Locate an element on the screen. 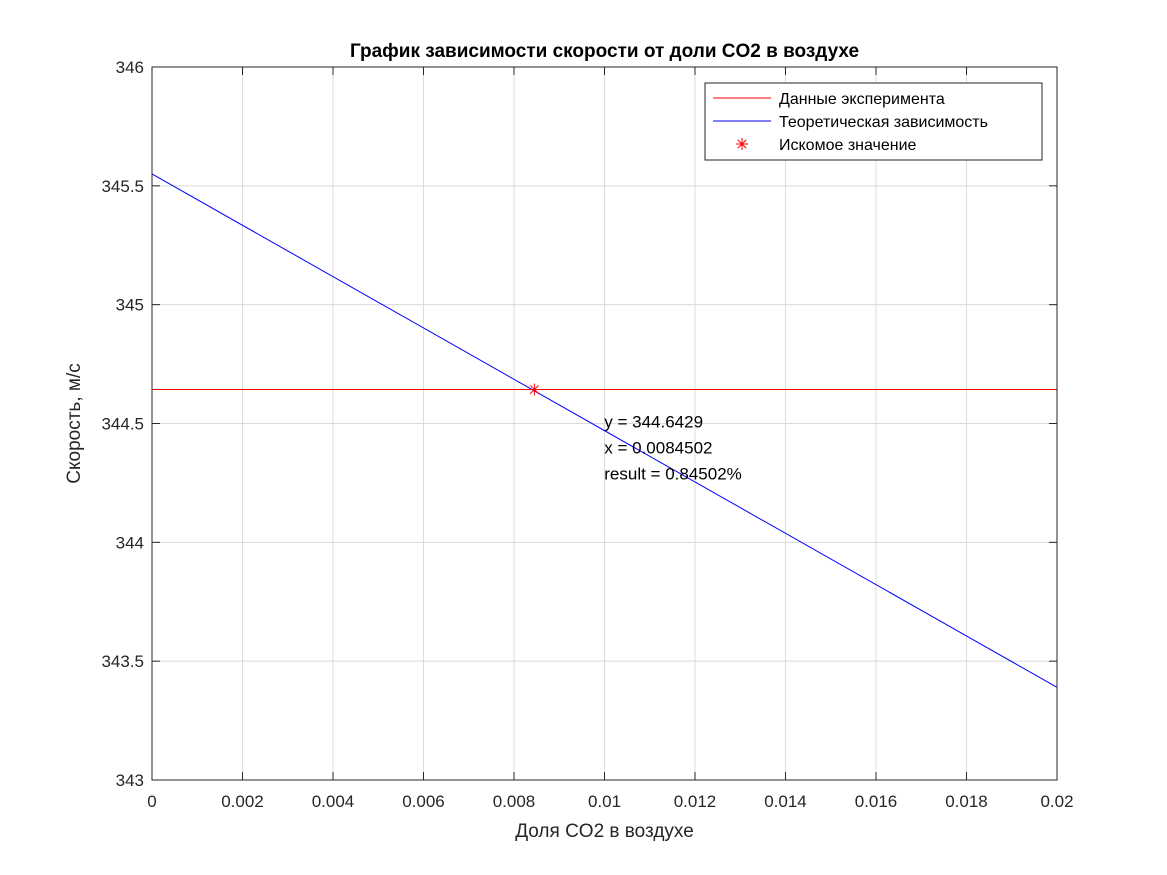  y-tick-label: 346 is located at coordinates (130, 67).